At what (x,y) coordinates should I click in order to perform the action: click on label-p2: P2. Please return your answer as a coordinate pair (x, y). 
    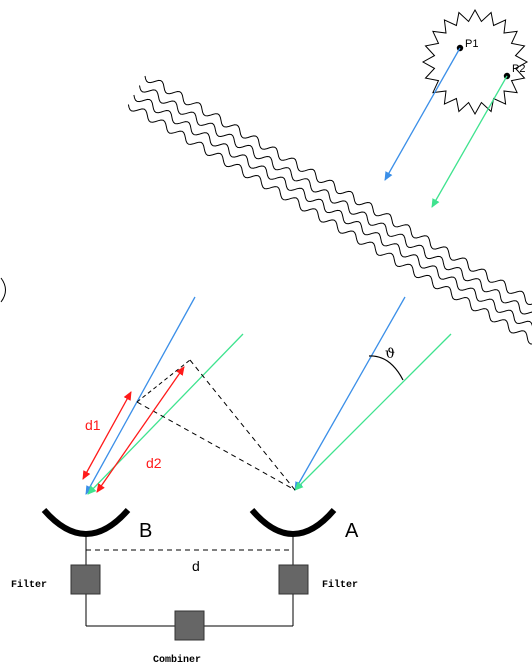
    Looking at the image, I should click on (518, 69).